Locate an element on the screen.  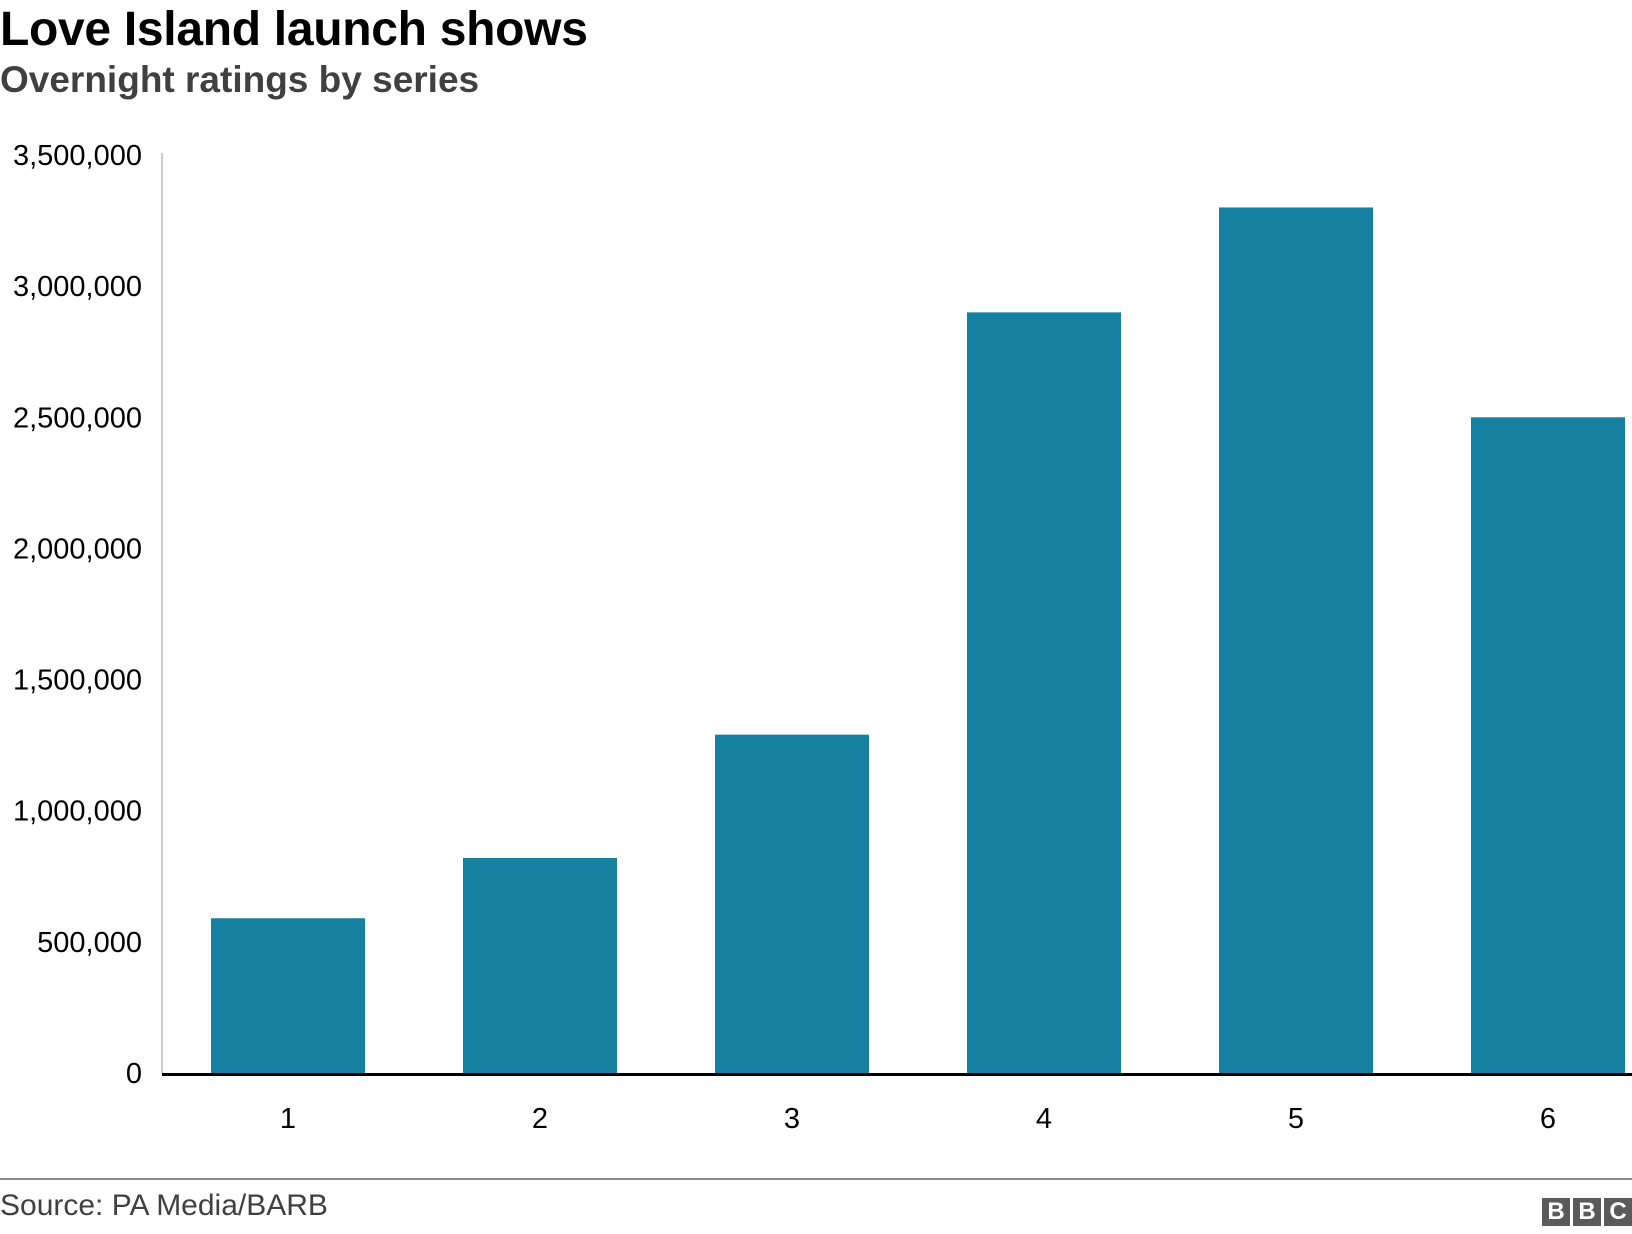
y-tick-label: 1,500,000 is located at coordinates (77, 681).